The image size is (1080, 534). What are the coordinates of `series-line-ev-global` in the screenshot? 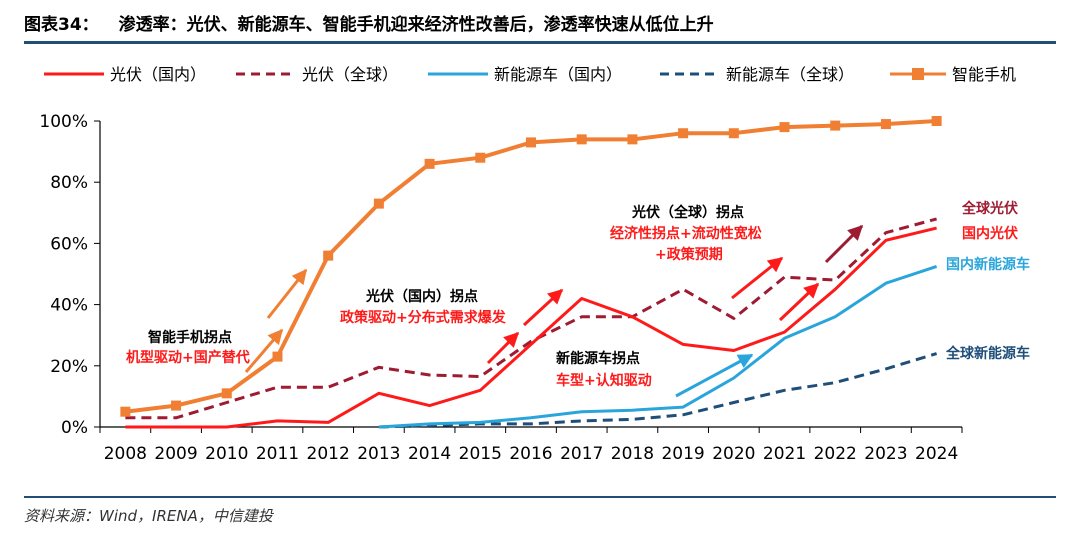 It's located at (658, 390).